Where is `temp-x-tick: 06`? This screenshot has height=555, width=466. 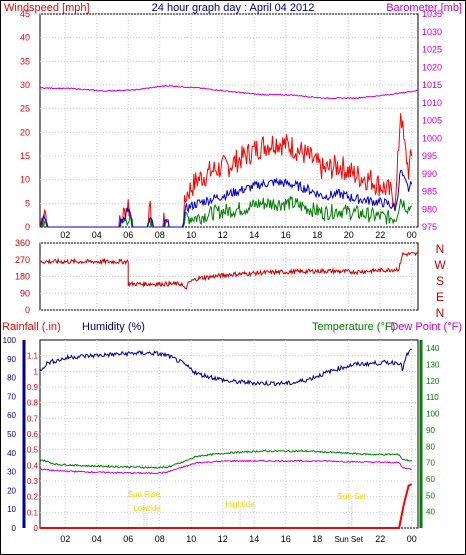 temp-x-tick: 06 is located at coordinates (128, 539).